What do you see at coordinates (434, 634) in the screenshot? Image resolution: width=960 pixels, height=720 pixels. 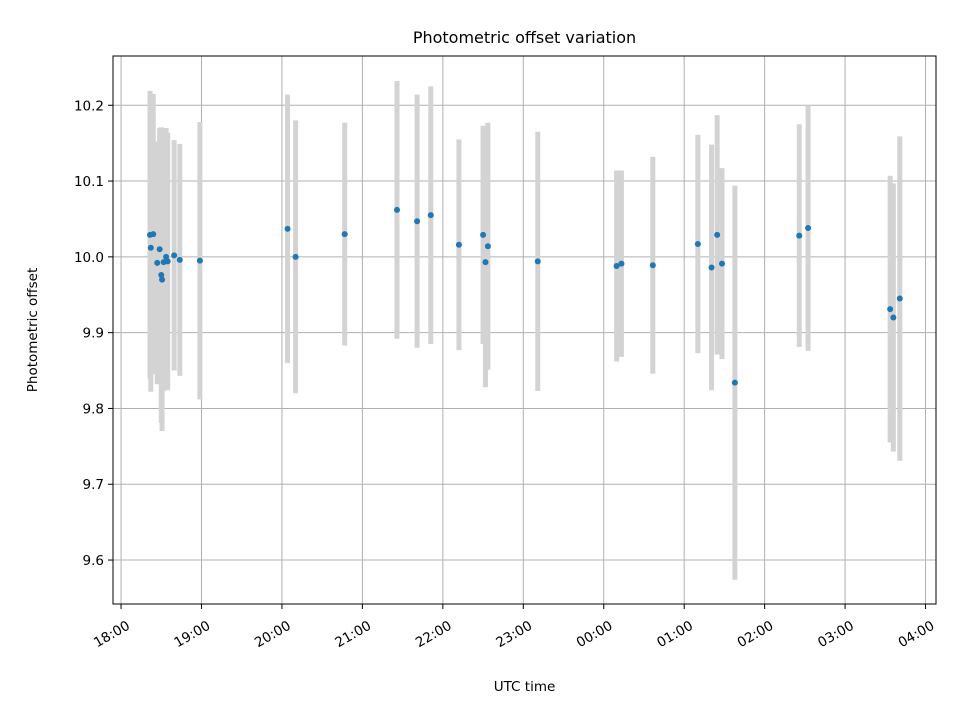 I see `x-tick-label: 22:00` at bounding box center [434, 634].